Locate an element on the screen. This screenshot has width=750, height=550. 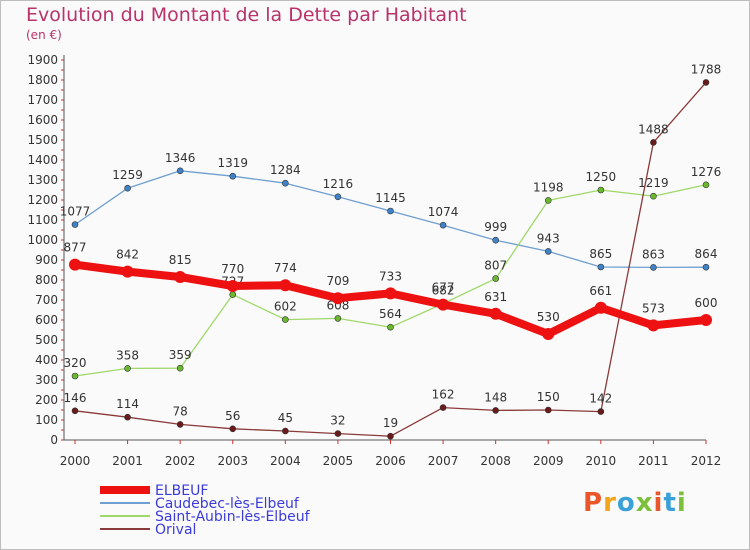
data-label-caudebec-les-elbeuf: 1145 is located at coordinates (390, 198).